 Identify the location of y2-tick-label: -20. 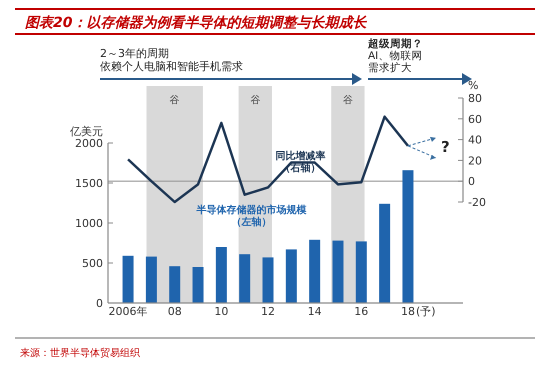
(477, 202).